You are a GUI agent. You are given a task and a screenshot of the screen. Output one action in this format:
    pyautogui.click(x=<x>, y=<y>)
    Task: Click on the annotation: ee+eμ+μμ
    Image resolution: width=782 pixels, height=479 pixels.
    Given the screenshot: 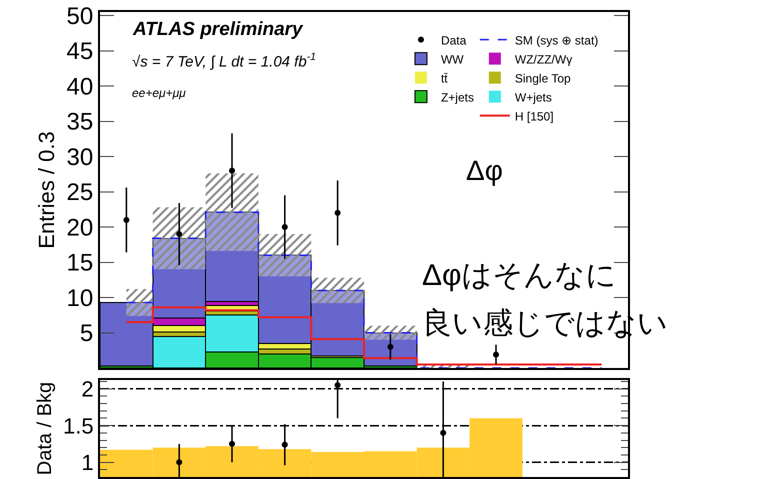 What is the action you would take?
    pyautogui.click(x=159, y=93)
    